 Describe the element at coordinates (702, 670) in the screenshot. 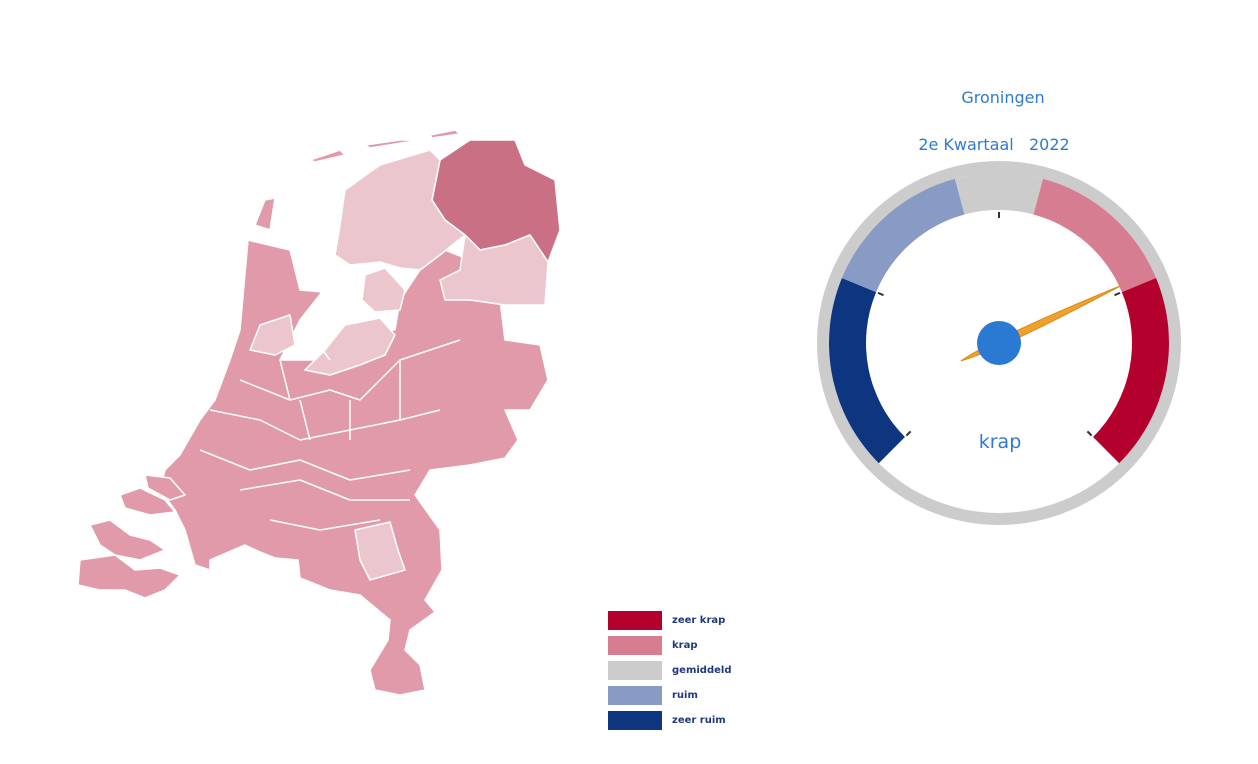

I see `legend-label: gemiddeld` at that location.